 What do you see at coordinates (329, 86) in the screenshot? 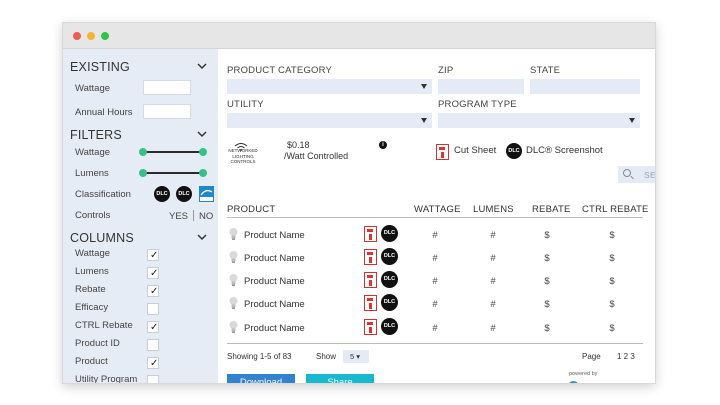
I see `product-category-select` at bounding box center [329, 86].